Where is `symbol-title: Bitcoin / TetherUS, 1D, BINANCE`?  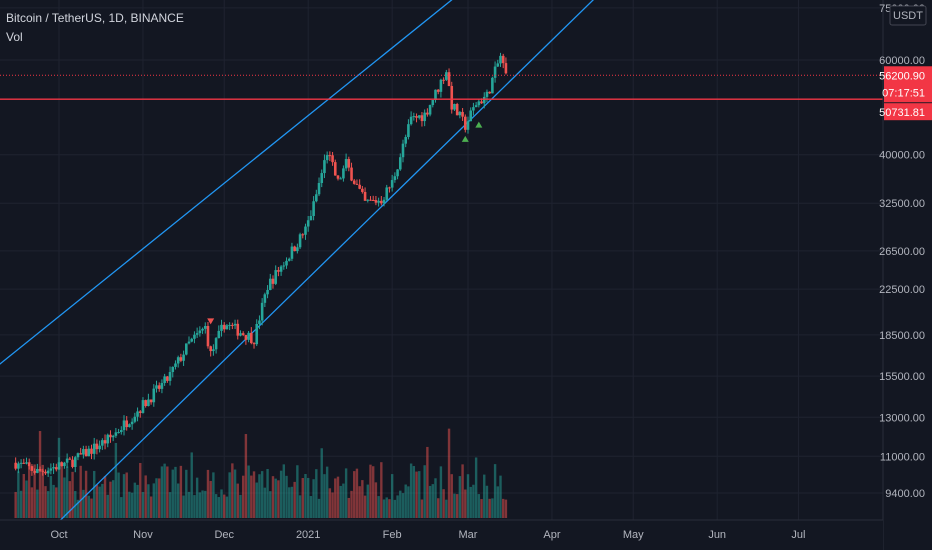
symbol-title: Bitcoin / TetherUS, 1D, BINANCE is located at coordinates (95, 18).